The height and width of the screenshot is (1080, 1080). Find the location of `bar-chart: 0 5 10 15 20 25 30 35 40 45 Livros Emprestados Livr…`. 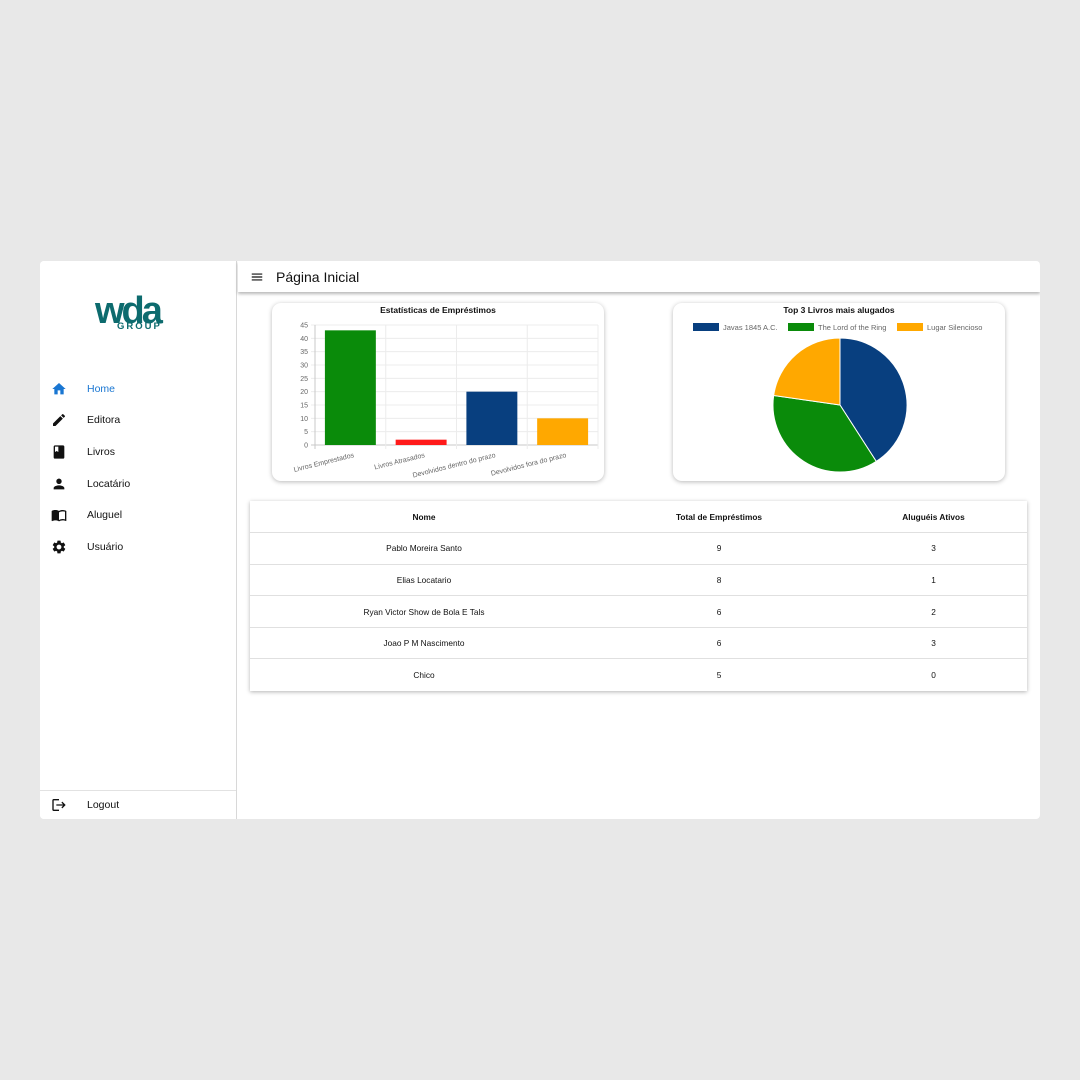

bar-chart: 0 5 10 15 20 25 30 35 40 45 Livros Emprestados Livr… is located at coordinates (446, 401).